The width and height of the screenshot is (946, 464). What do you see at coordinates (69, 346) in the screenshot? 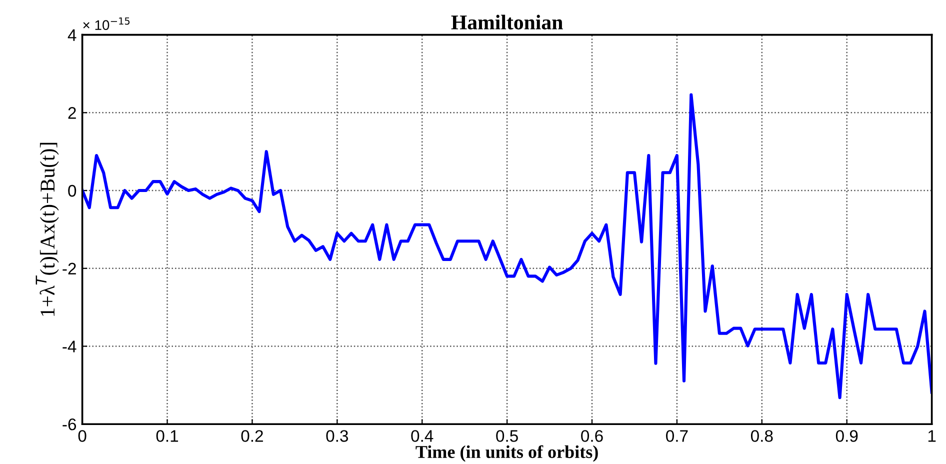
I see `y-tick-label: -4` at bounding box center [69, 346].